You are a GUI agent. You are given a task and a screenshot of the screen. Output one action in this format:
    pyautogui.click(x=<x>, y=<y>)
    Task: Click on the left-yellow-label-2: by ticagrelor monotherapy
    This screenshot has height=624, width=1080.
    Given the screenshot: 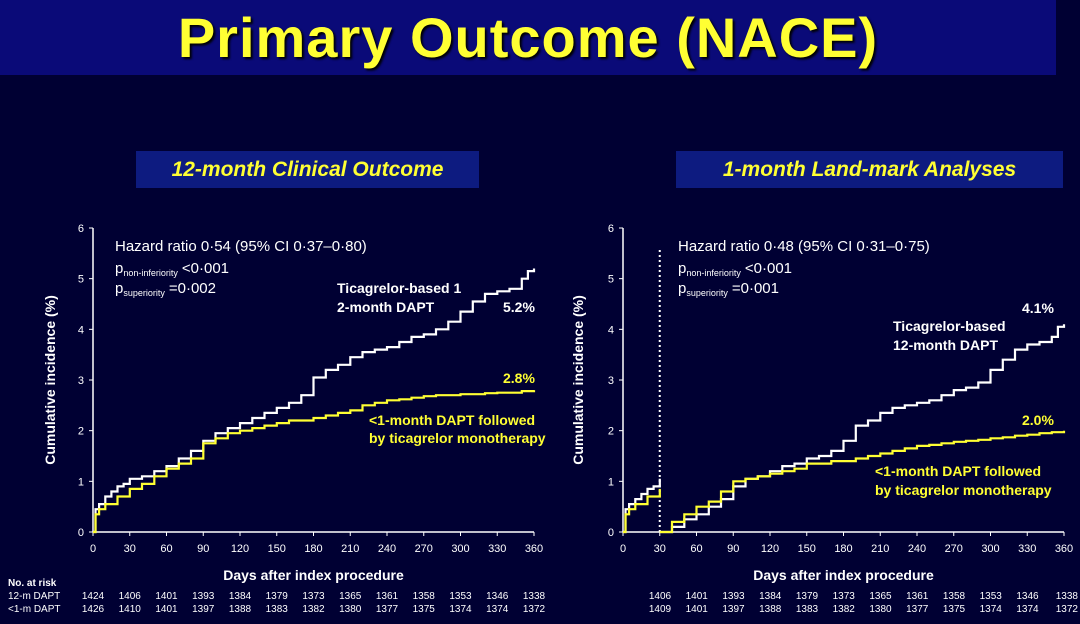 What is the action you would take?
    pyautogui.click(x=457, y=438)
    